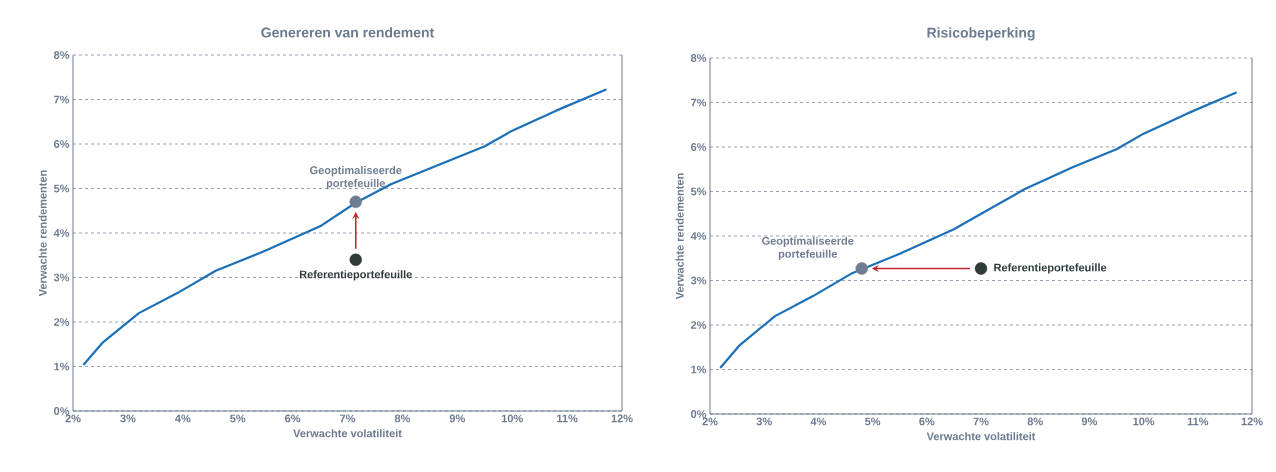 The width and height of the screenshot is (1276, 472). I want to click on chart-title: Genereren van rendement, so click(348, 32).